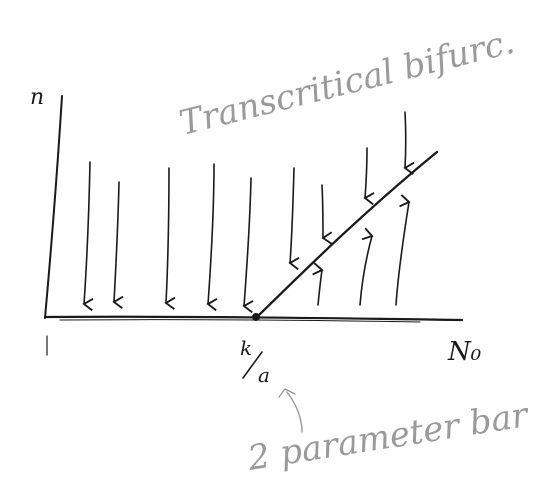 Image resolution: width=538 pixels, height=500 pixels. Describe the element at coordinates (294, 412) in the screenshot. I see `annotation-arrow` at that location.